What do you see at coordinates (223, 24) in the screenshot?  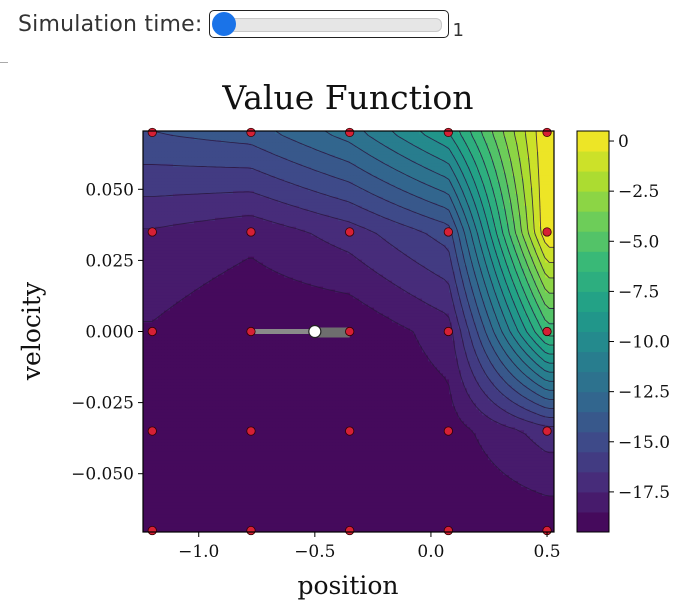 I see `slider-thumb` at bounding box center [223, 24].